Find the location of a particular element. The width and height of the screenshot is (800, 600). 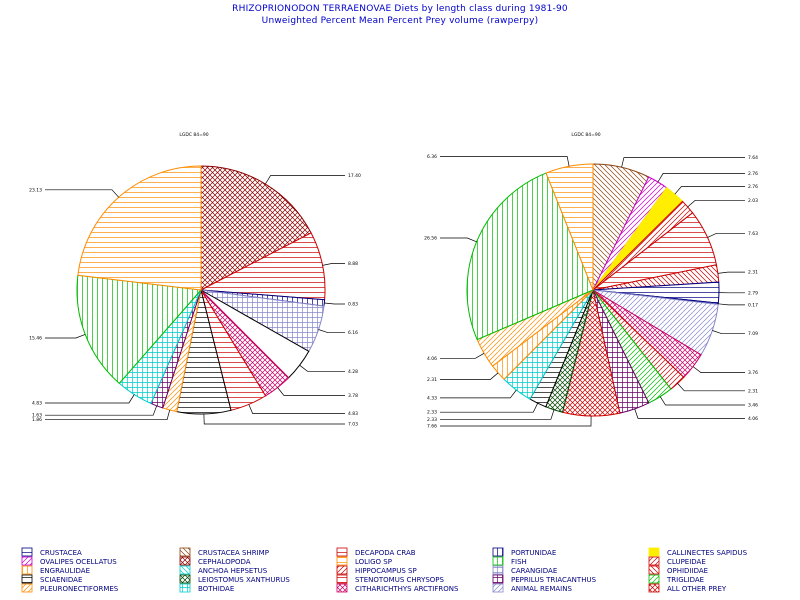

legend-item-carangidae: CARANGIDAE is located at coordinates (524, 570).